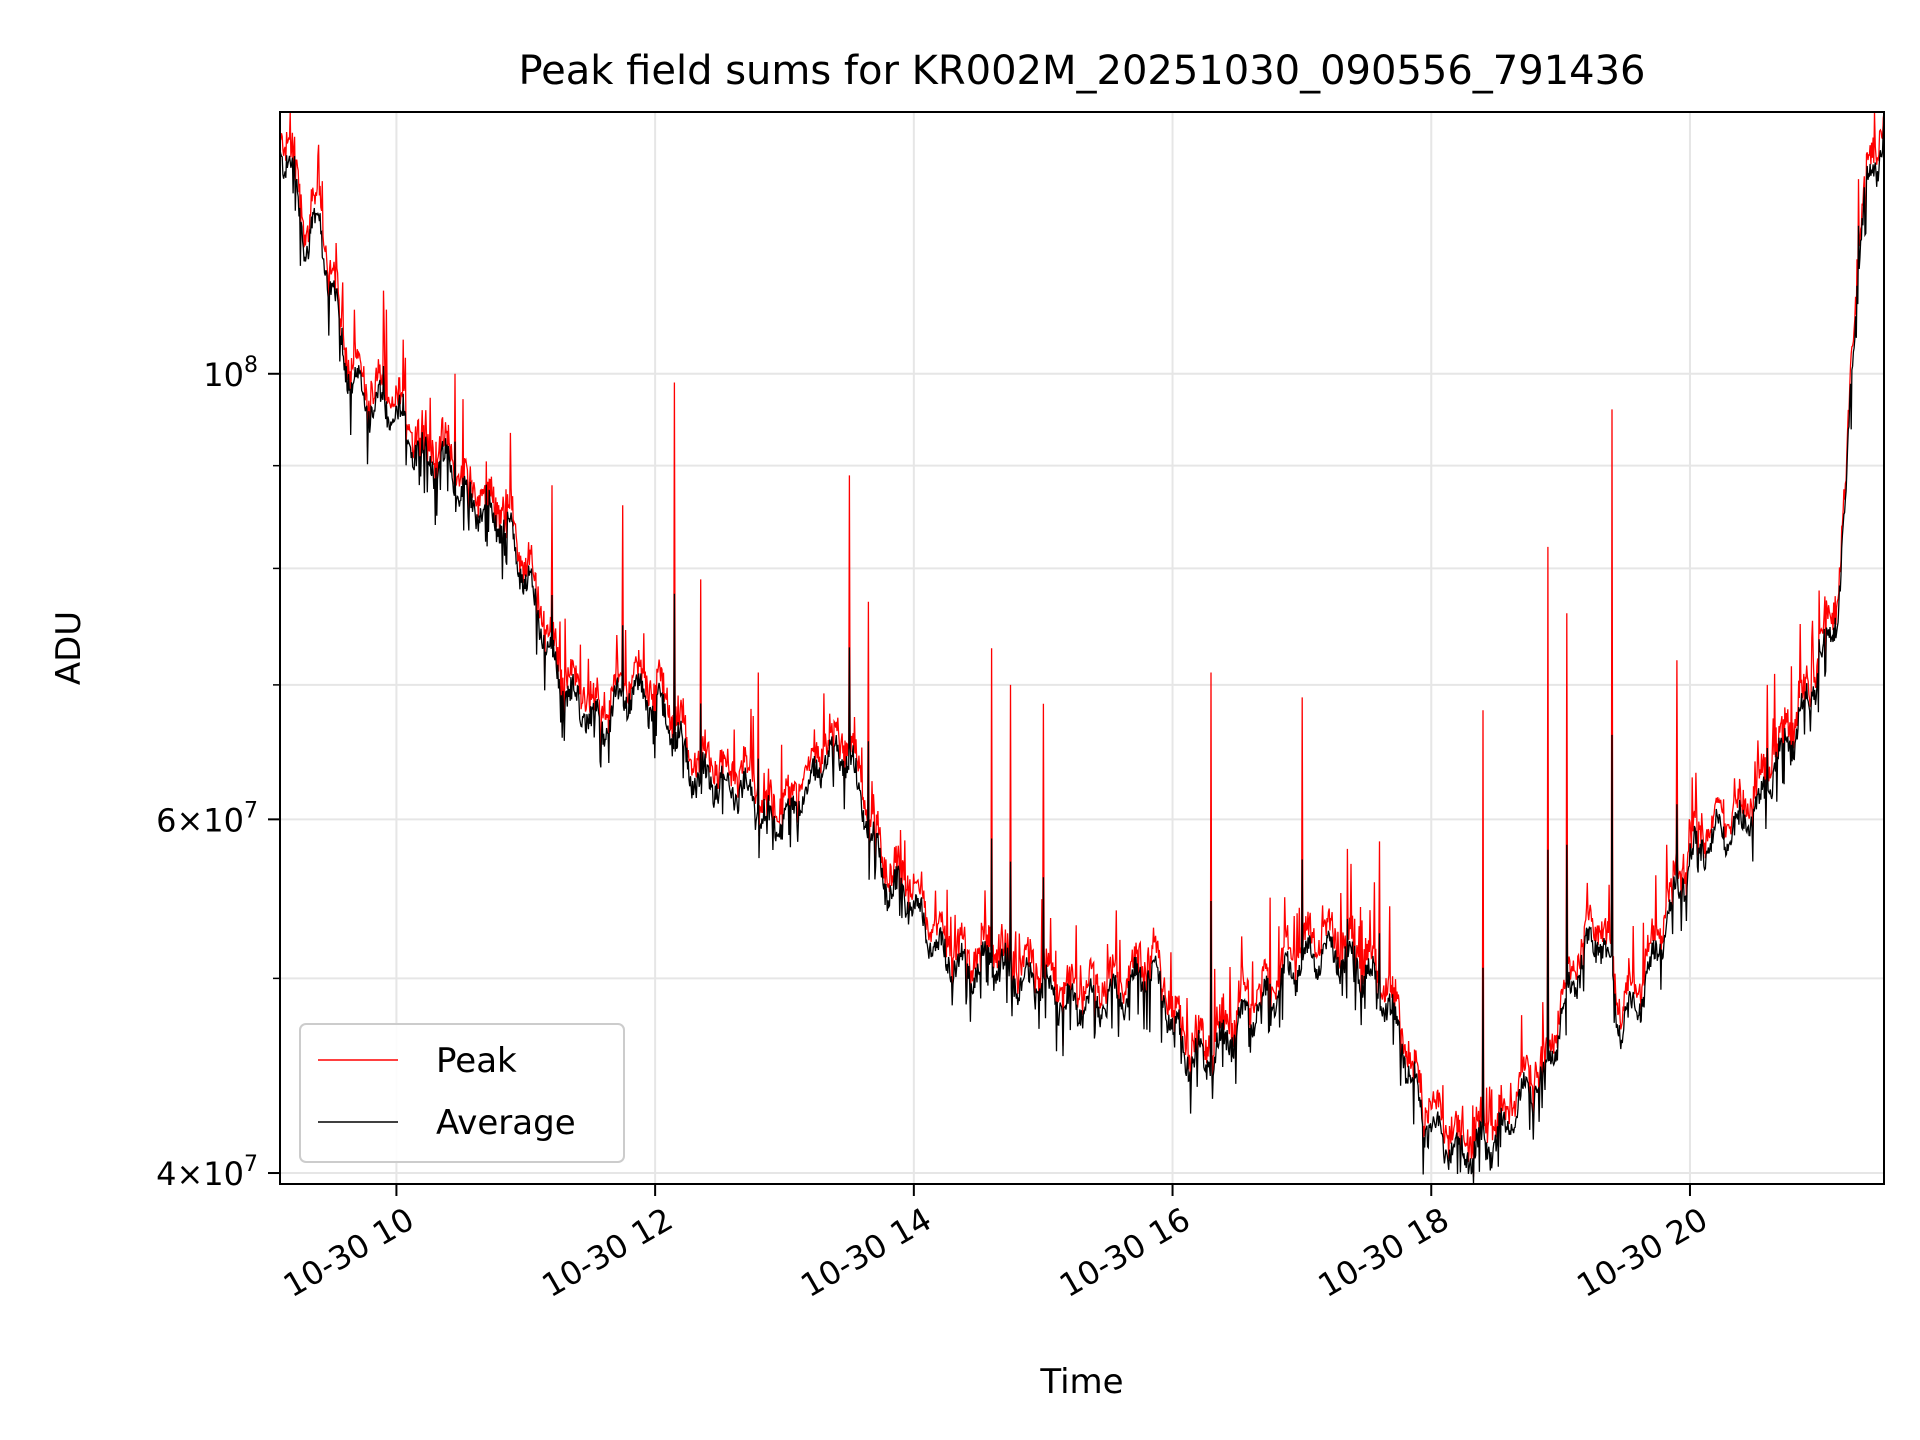  What do you see at coordinates (506, 1123) in the screenshot?
I see `legend-label-average: Average` at bounding box center [506, 1123].